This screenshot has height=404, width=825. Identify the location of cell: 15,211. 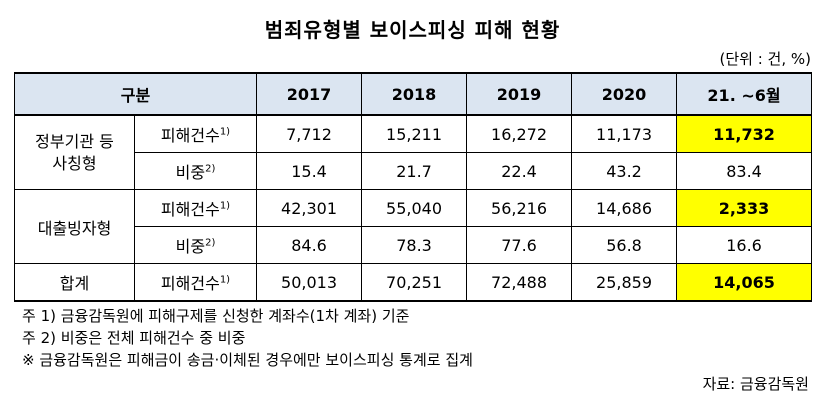
(414, 133).